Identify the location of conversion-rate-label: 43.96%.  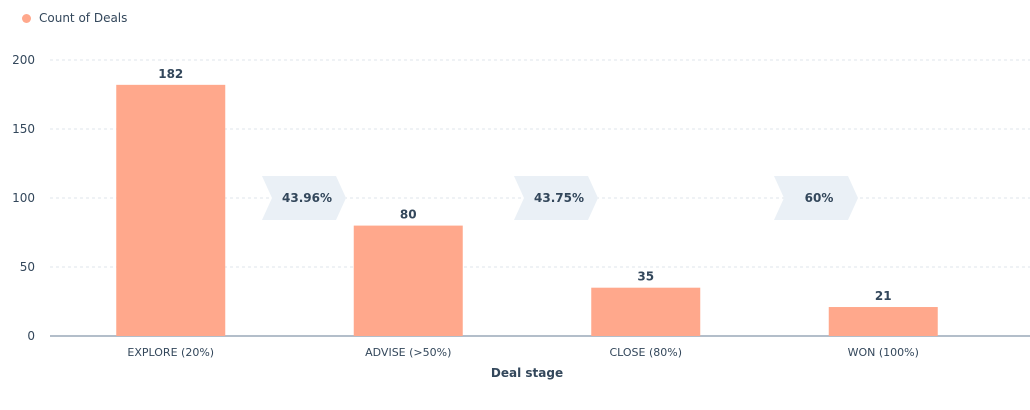
(307, 198).